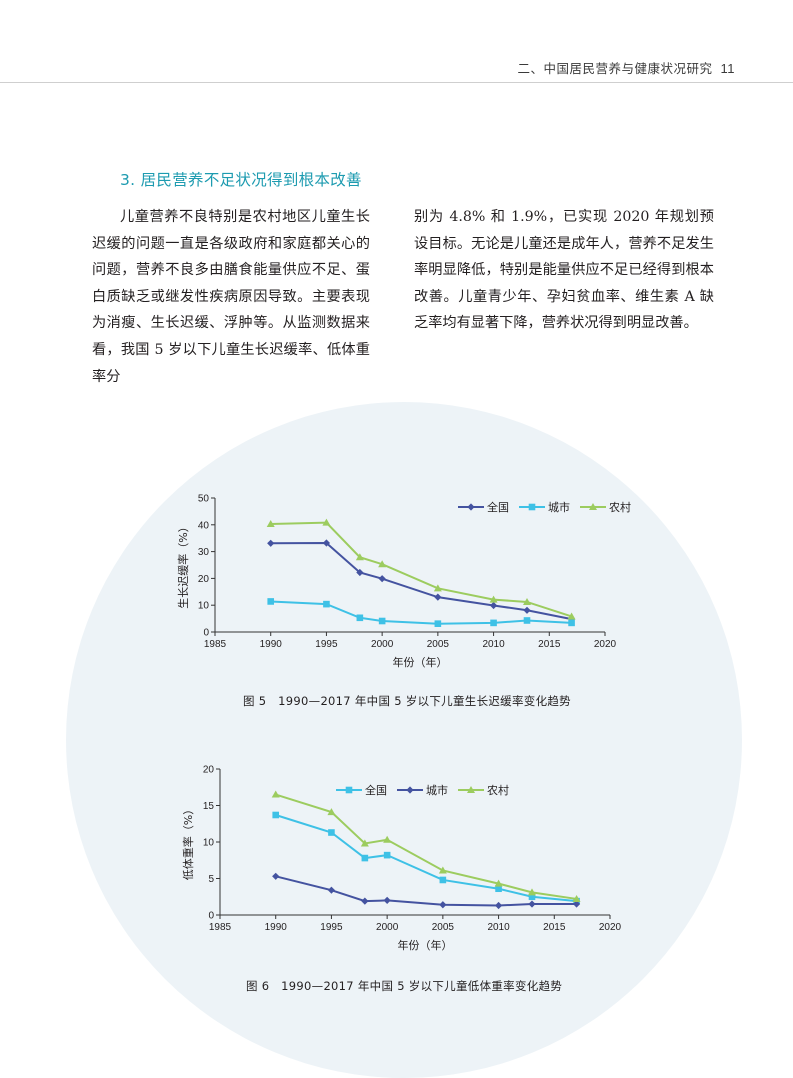  I want to click on chart2-y-tick-label: 10, so click(209, 843).